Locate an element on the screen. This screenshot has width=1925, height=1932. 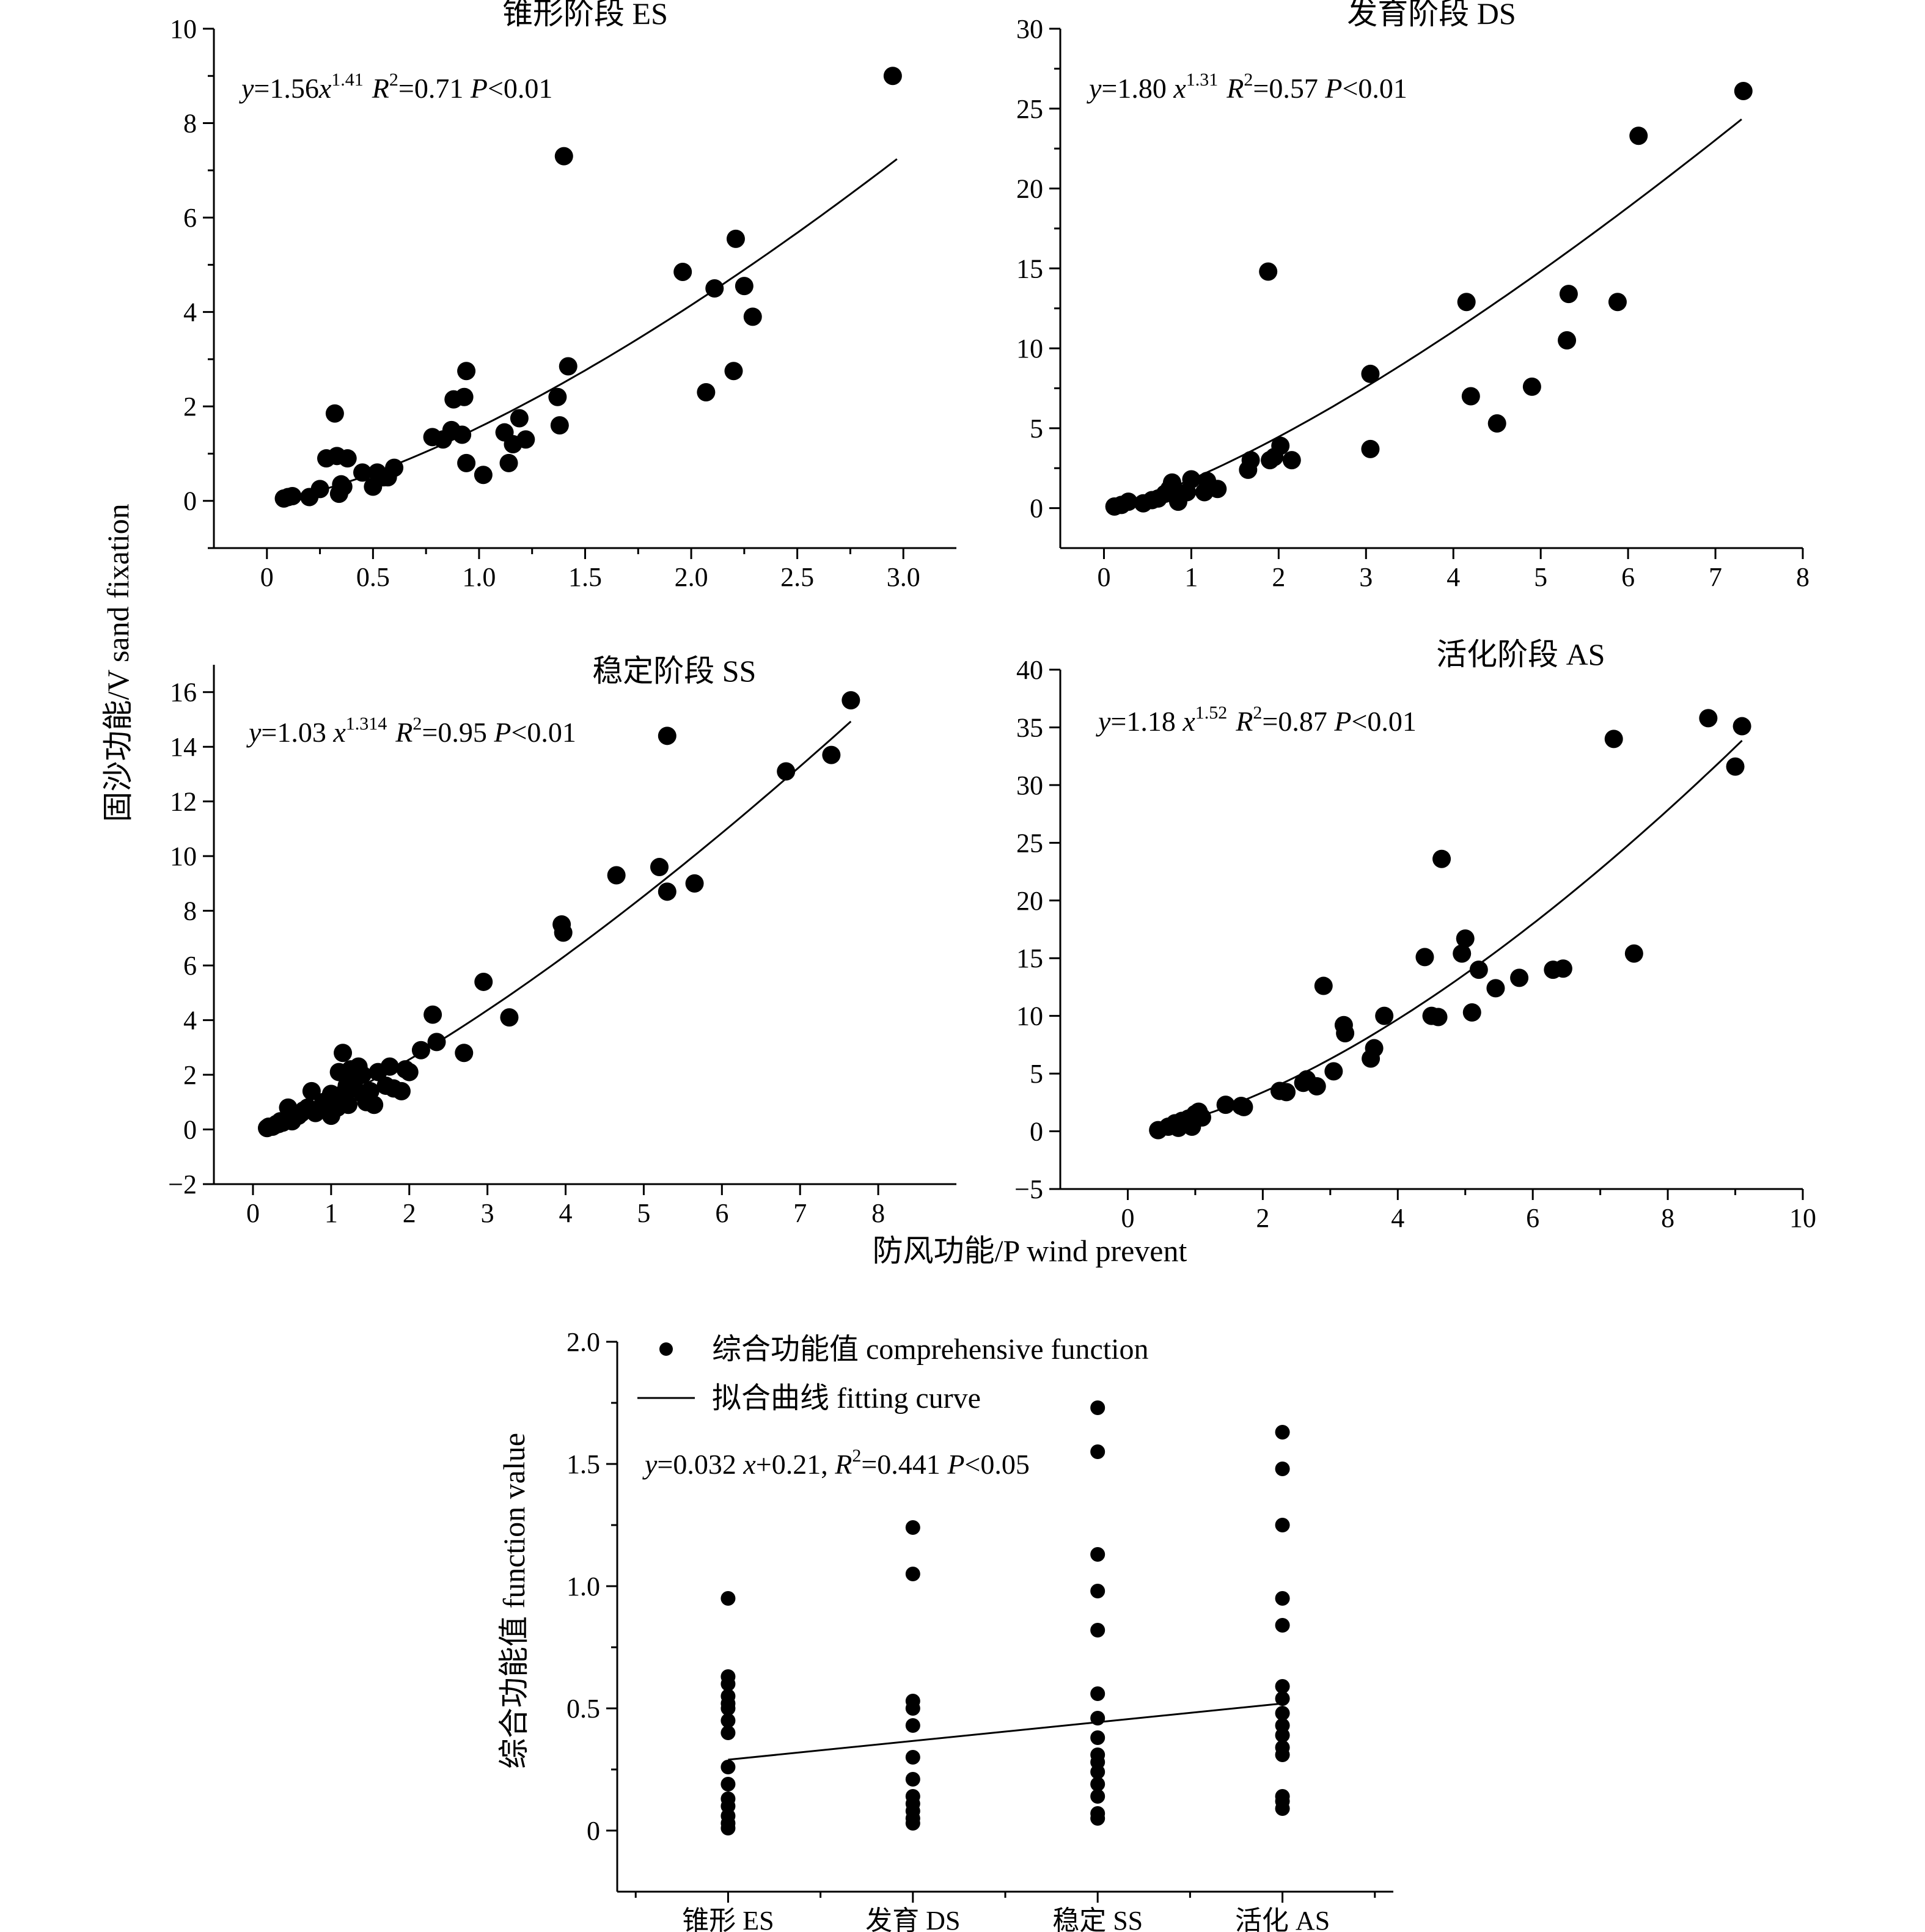
ds-x-tick-label: 0 is located at coordinates (1103, 577).